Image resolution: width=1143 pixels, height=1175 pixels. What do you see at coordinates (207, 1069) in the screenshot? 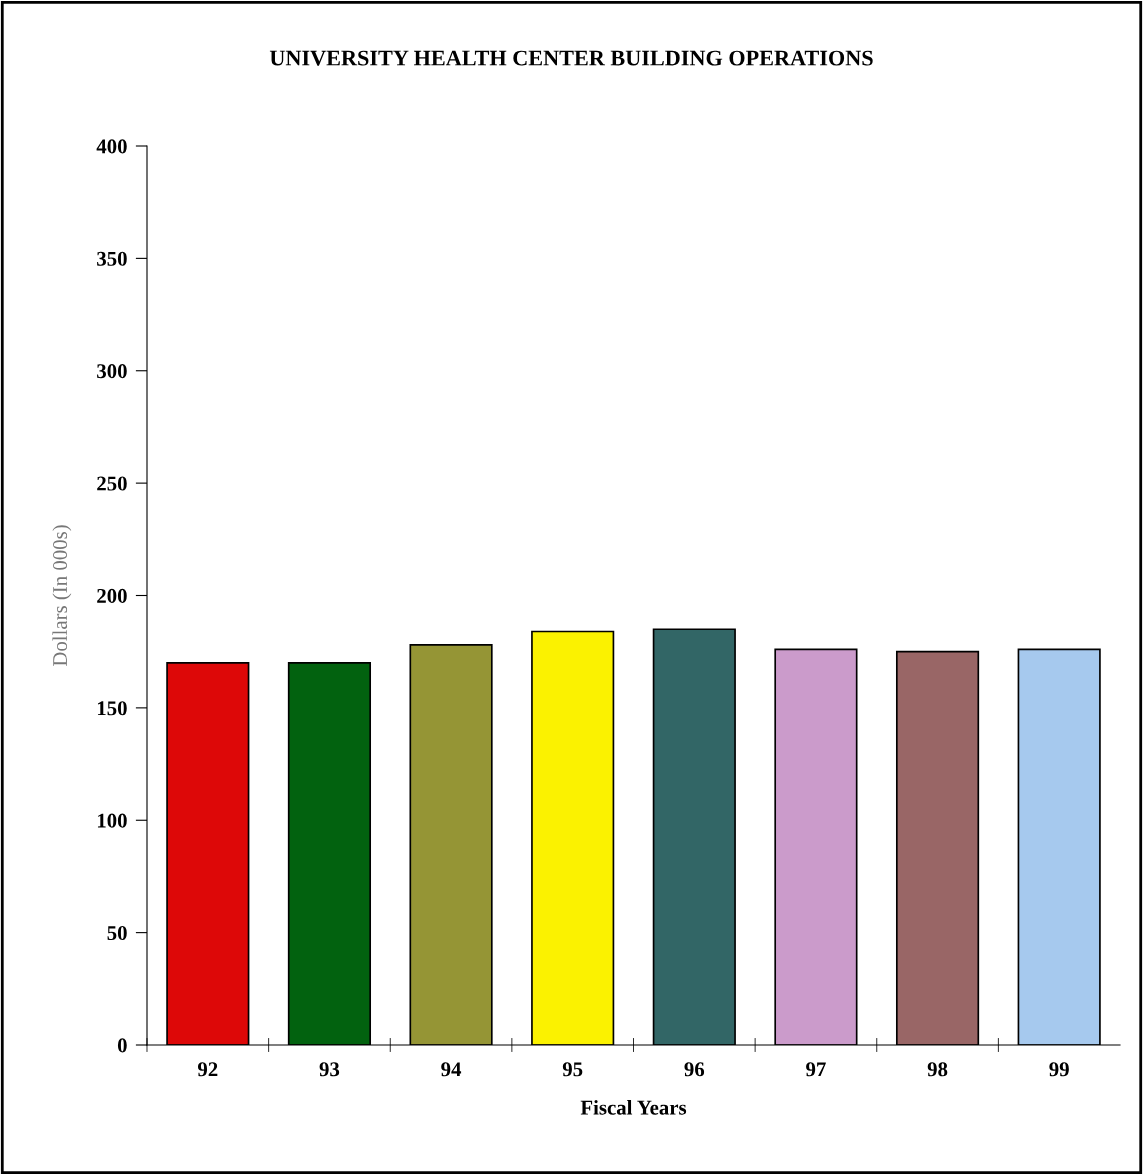
I see `x-tick-label: 92` at bounding box center [207, 1069].